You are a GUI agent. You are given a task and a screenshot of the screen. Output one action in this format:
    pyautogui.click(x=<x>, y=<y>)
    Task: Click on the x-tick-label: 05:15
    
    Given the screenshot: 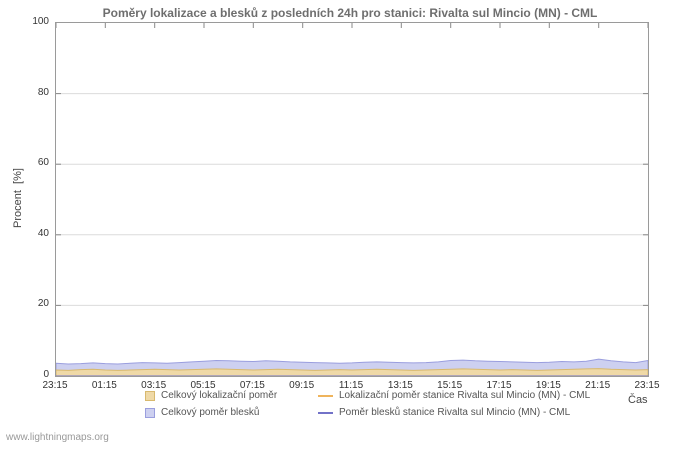 What is the action you would take?
    pyautogui.click(x=203, y=385)
    